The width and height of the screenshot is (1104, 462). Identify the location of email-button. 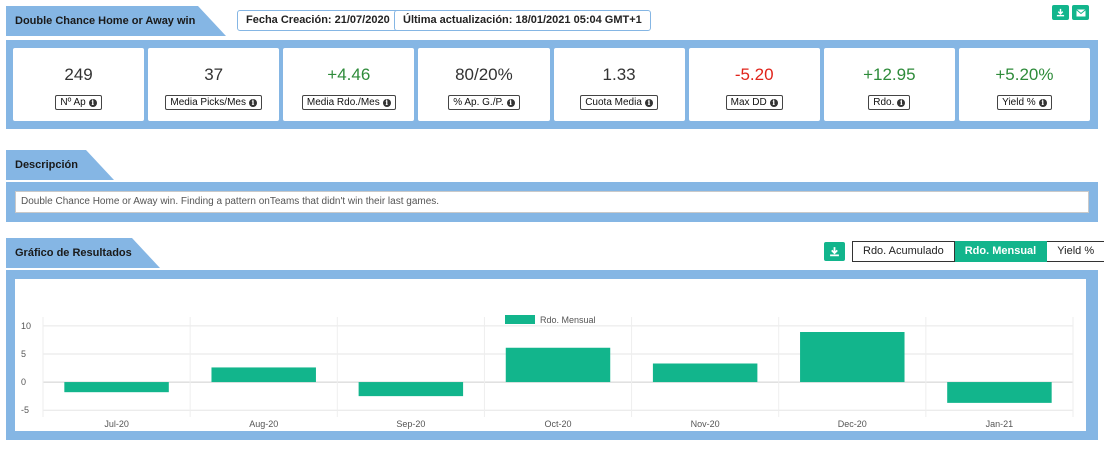
(1080, 12).